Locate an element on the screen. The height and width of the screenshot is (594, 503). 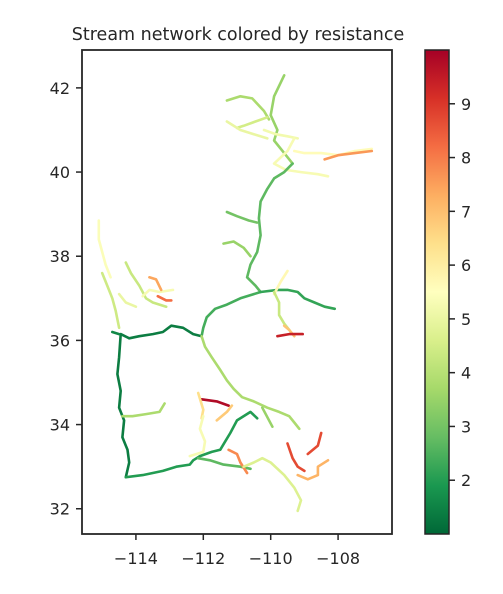
y-tick-label: 38 is located at coordinates (60, 256).